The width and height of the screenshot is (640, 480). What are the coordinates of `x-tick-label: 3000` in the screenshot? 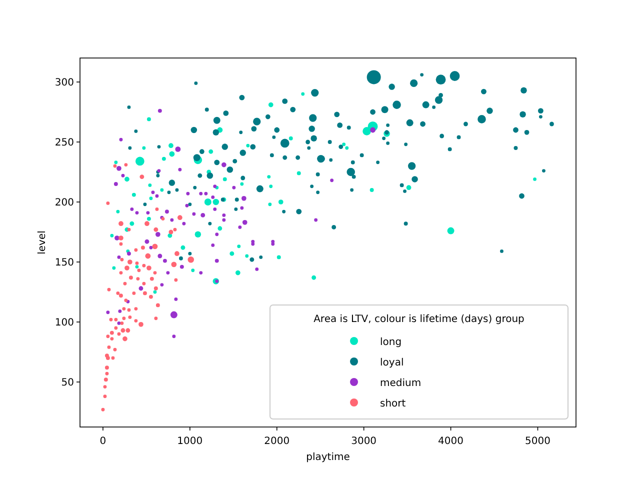 It's located at (364, 441).